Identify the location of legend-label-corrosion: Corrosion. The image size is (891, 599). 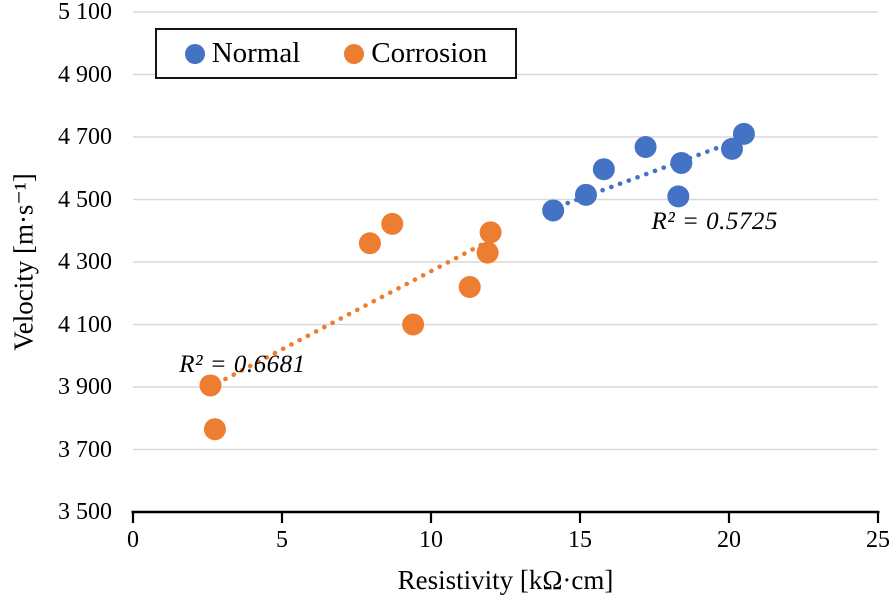
(429, 53).